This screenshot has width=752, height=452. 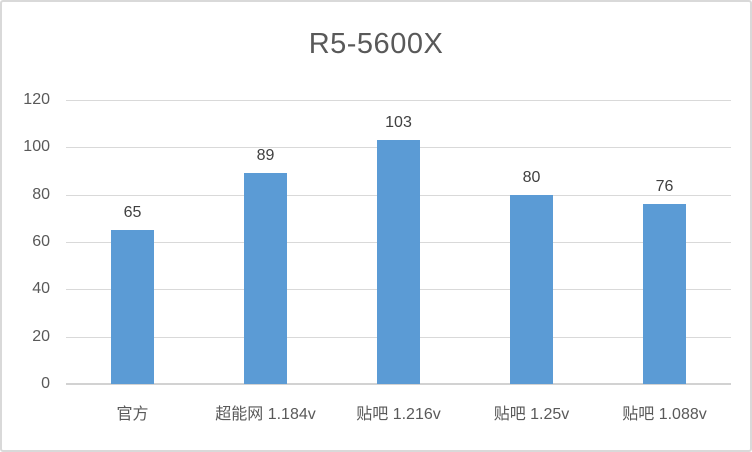 I want to click on y-axis-tick-label: 0, so click(x=45, y=383).